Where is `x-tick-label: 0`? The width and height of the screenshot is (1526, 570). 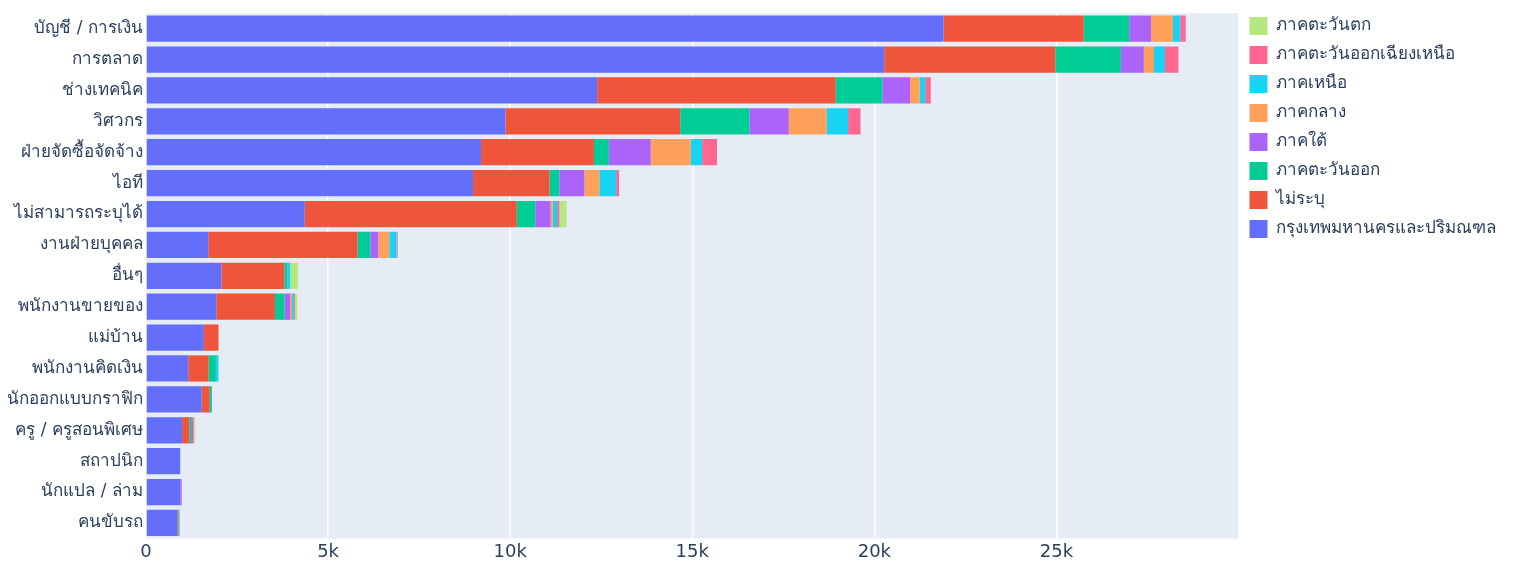 x-tick-label: 0 is located at coordinates (146, 550).